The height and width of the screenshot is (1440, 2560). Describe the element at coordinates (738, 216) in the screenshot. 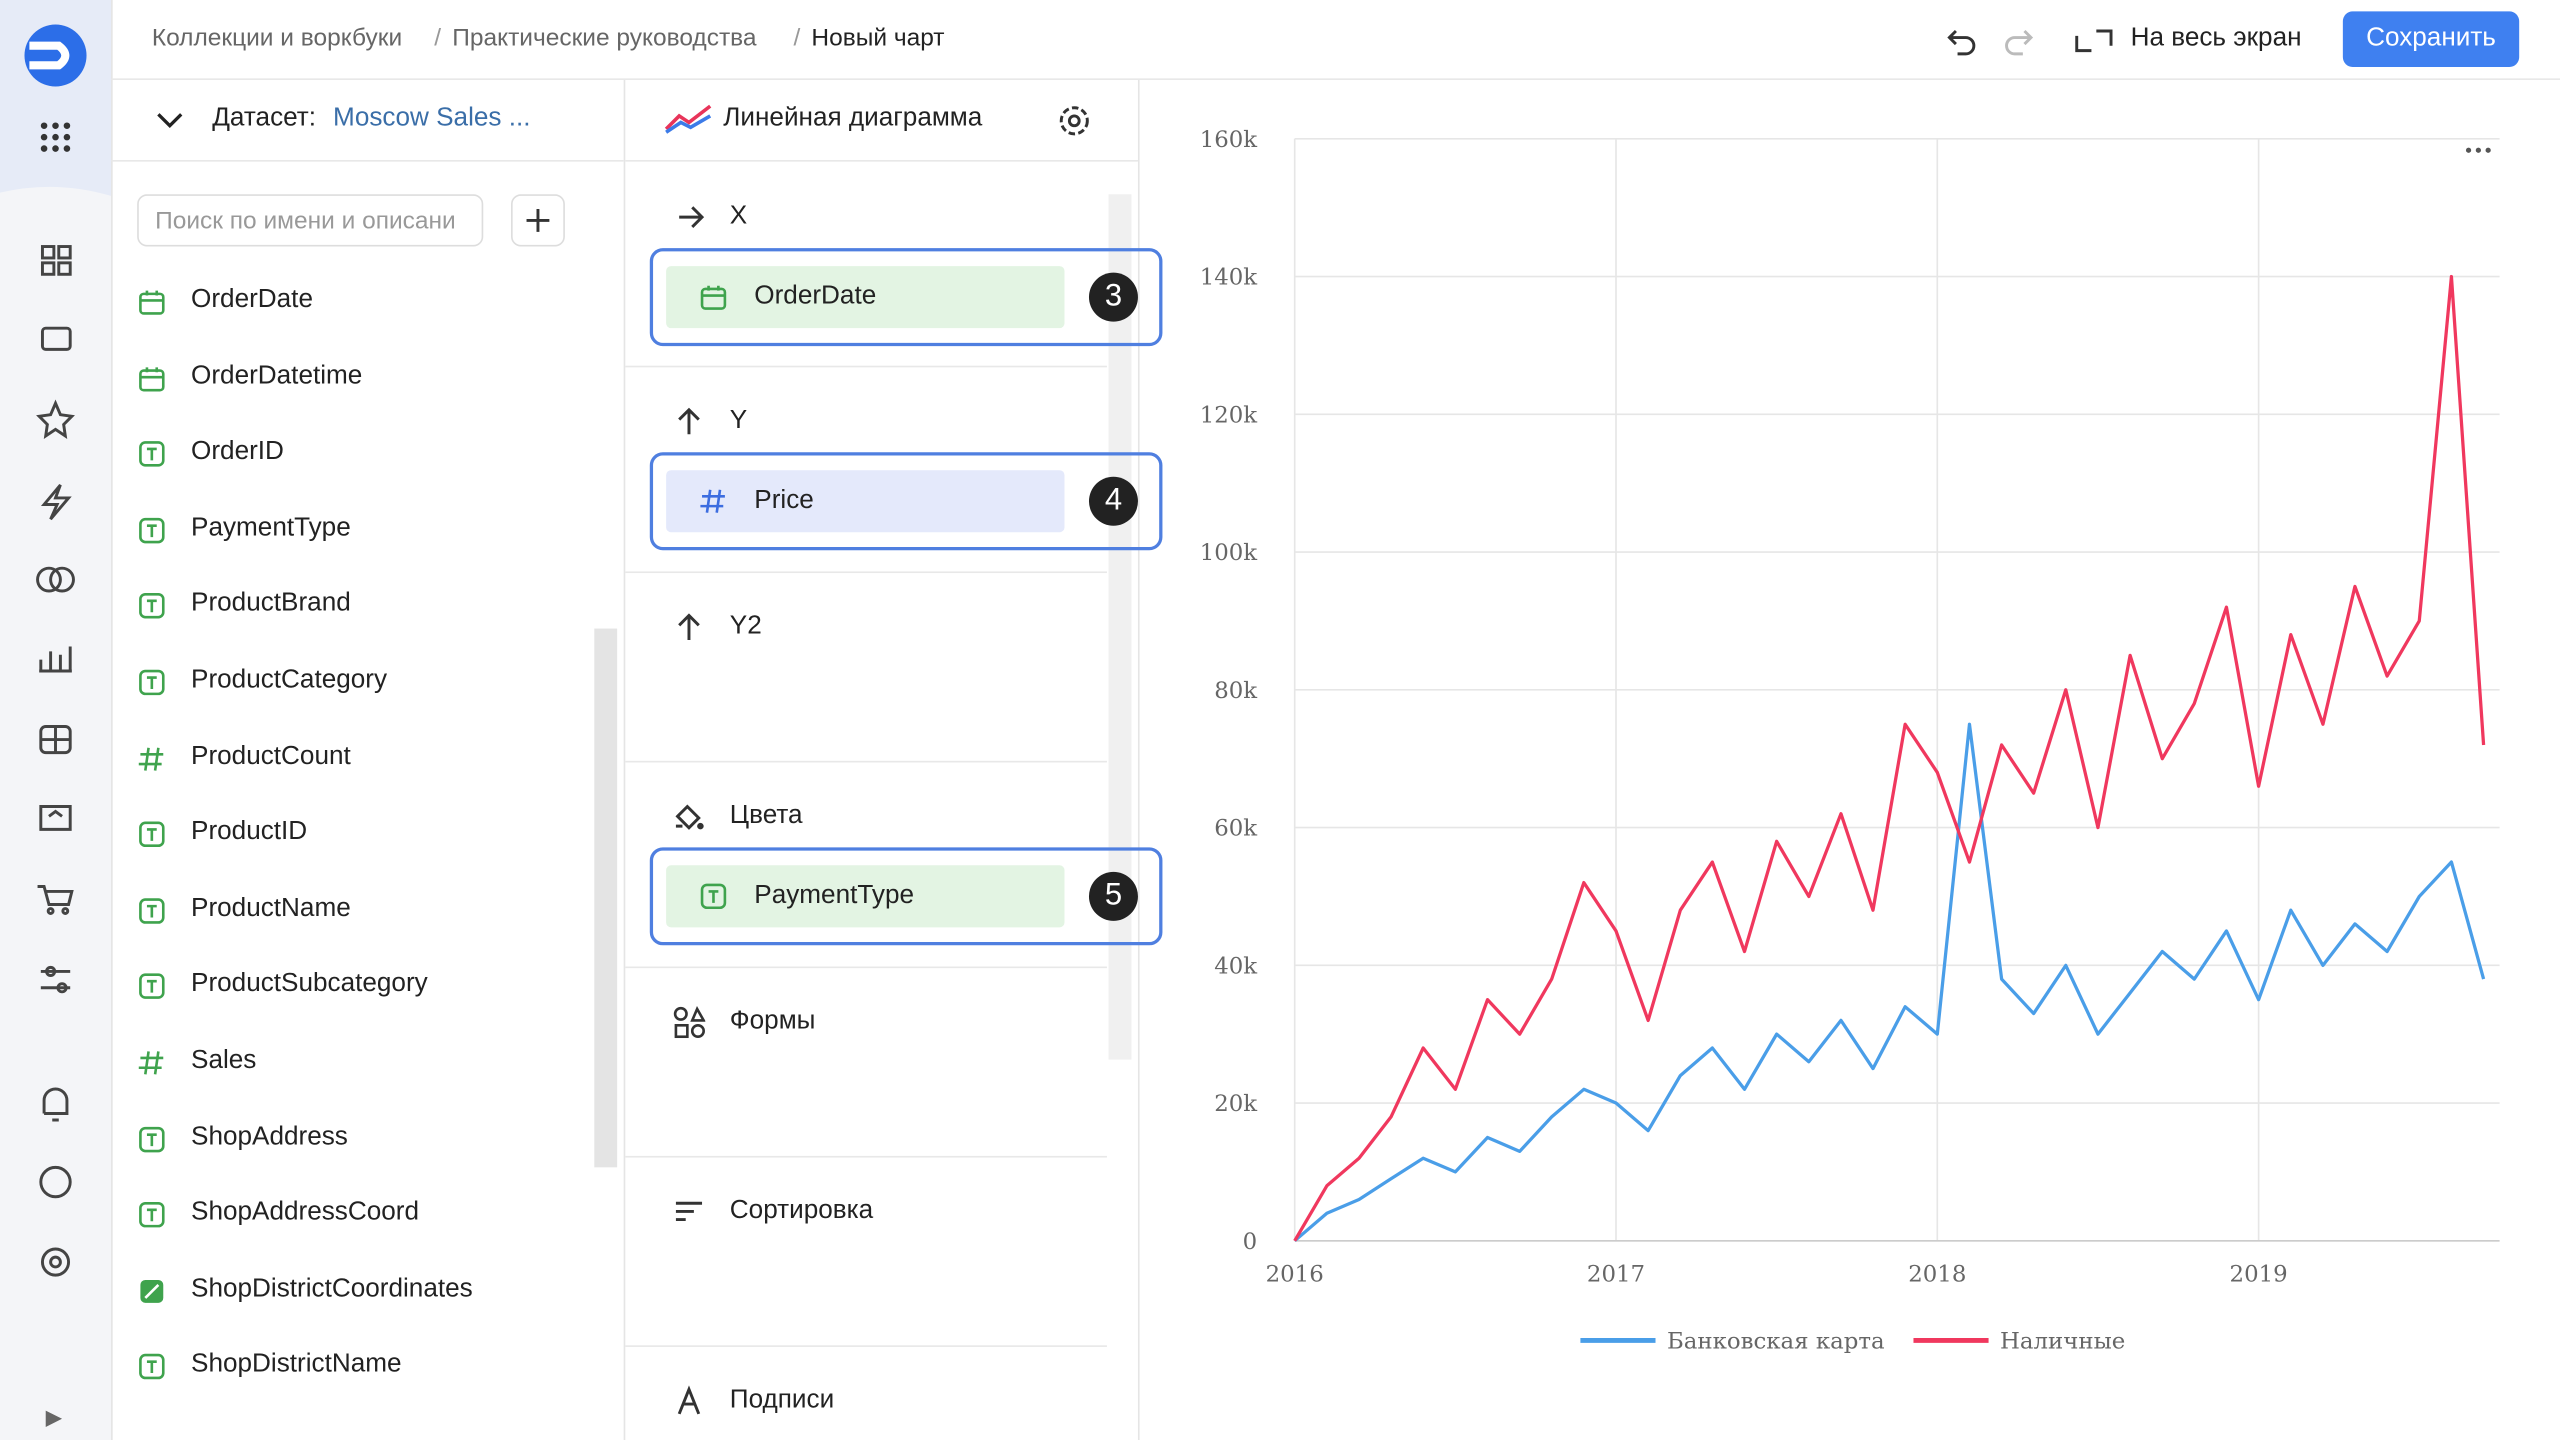

I see `section-title: X` at that location.